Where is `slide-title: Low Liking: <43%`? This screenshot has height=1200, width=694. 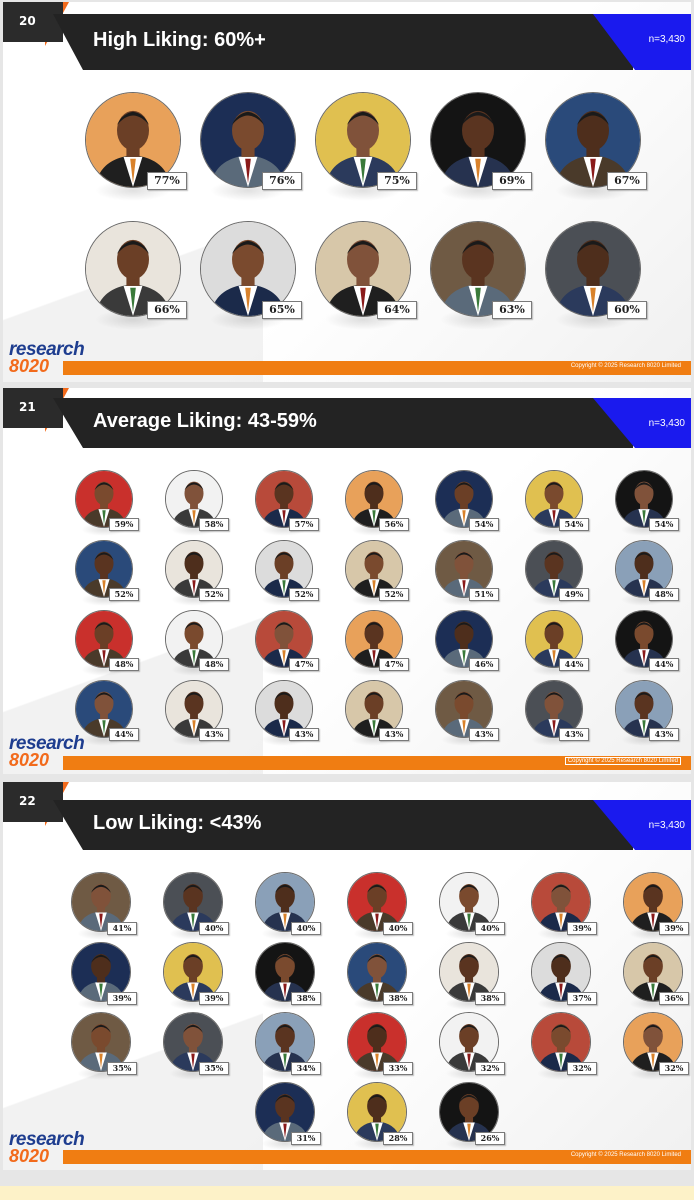 slide-title: Low Liking: <43% is located at coordinates (177, 823).